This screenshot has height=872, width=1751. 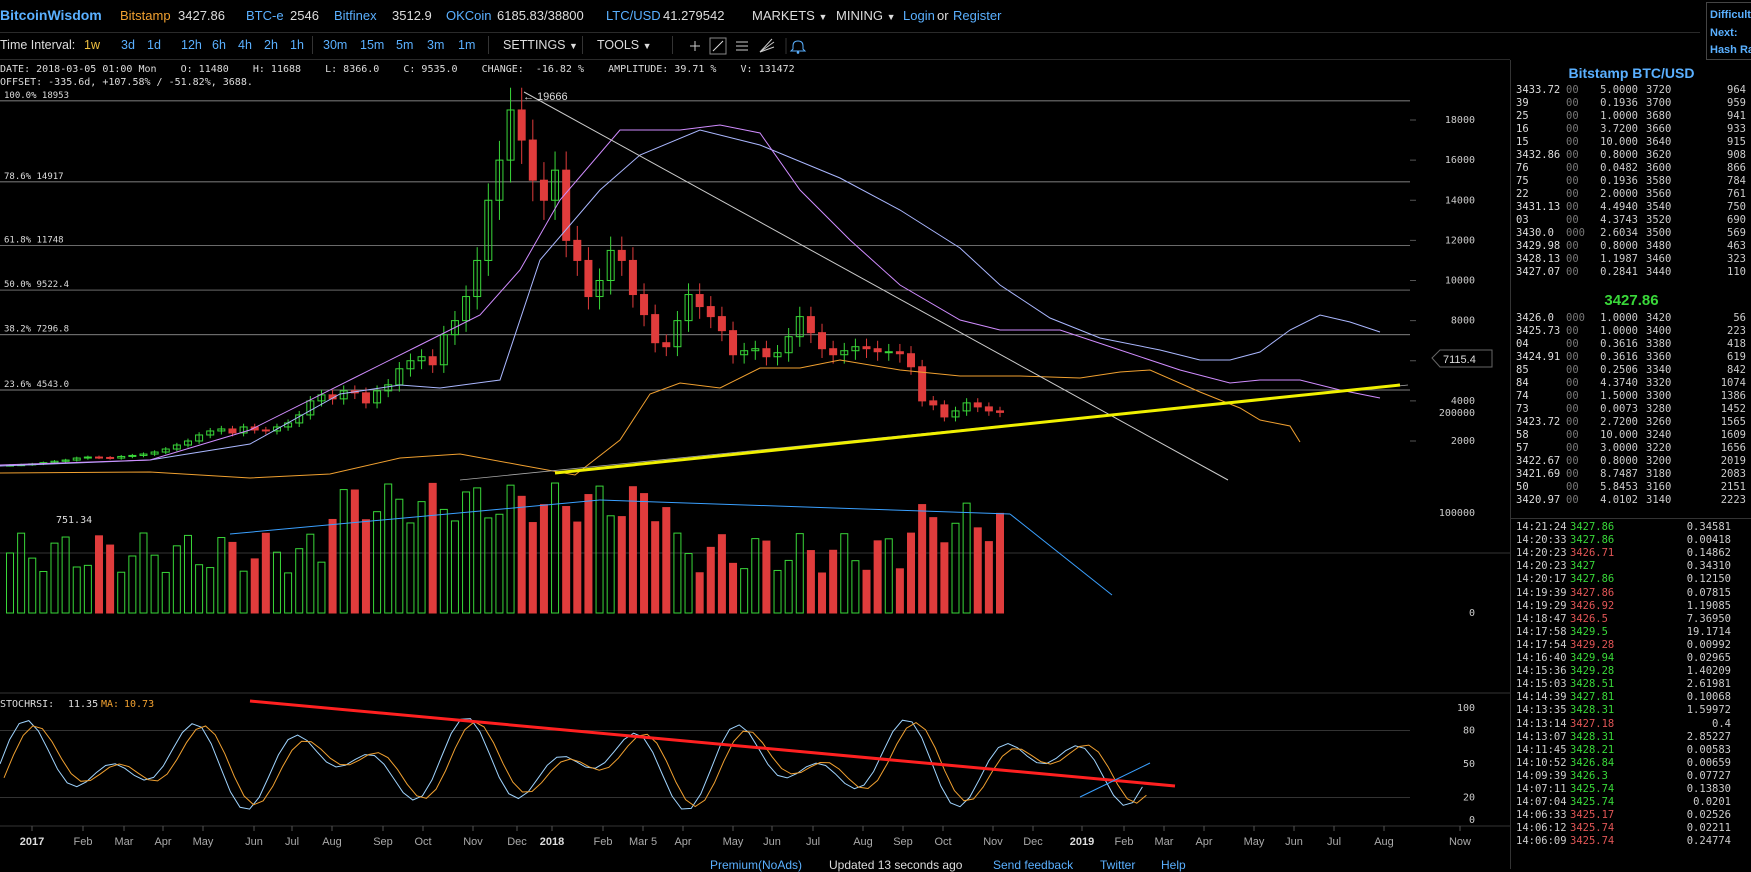 What do you see at coordinates (436, 45) in the screenshot?
I see `interval-3m: 3m` at bounding box center [436, 45].